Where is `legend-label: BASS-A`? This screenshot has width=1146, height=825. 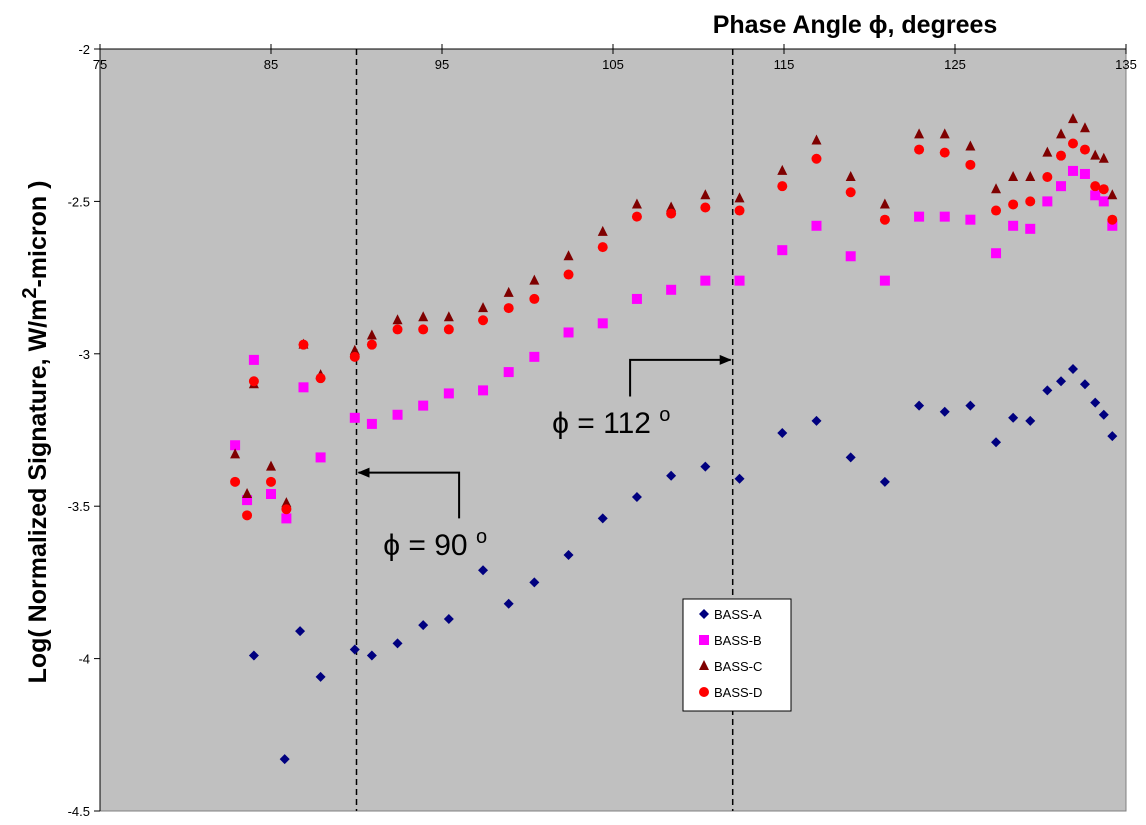 legend-label: BASS-A is located at coordinates (738, 614).